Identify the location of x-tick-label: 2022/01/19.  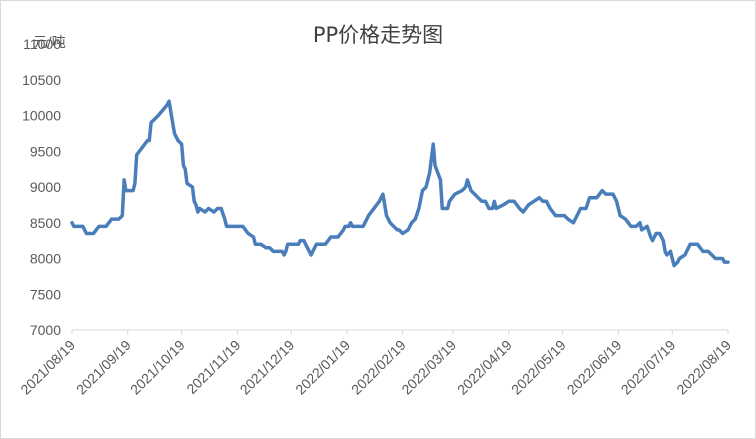
(322, 367).